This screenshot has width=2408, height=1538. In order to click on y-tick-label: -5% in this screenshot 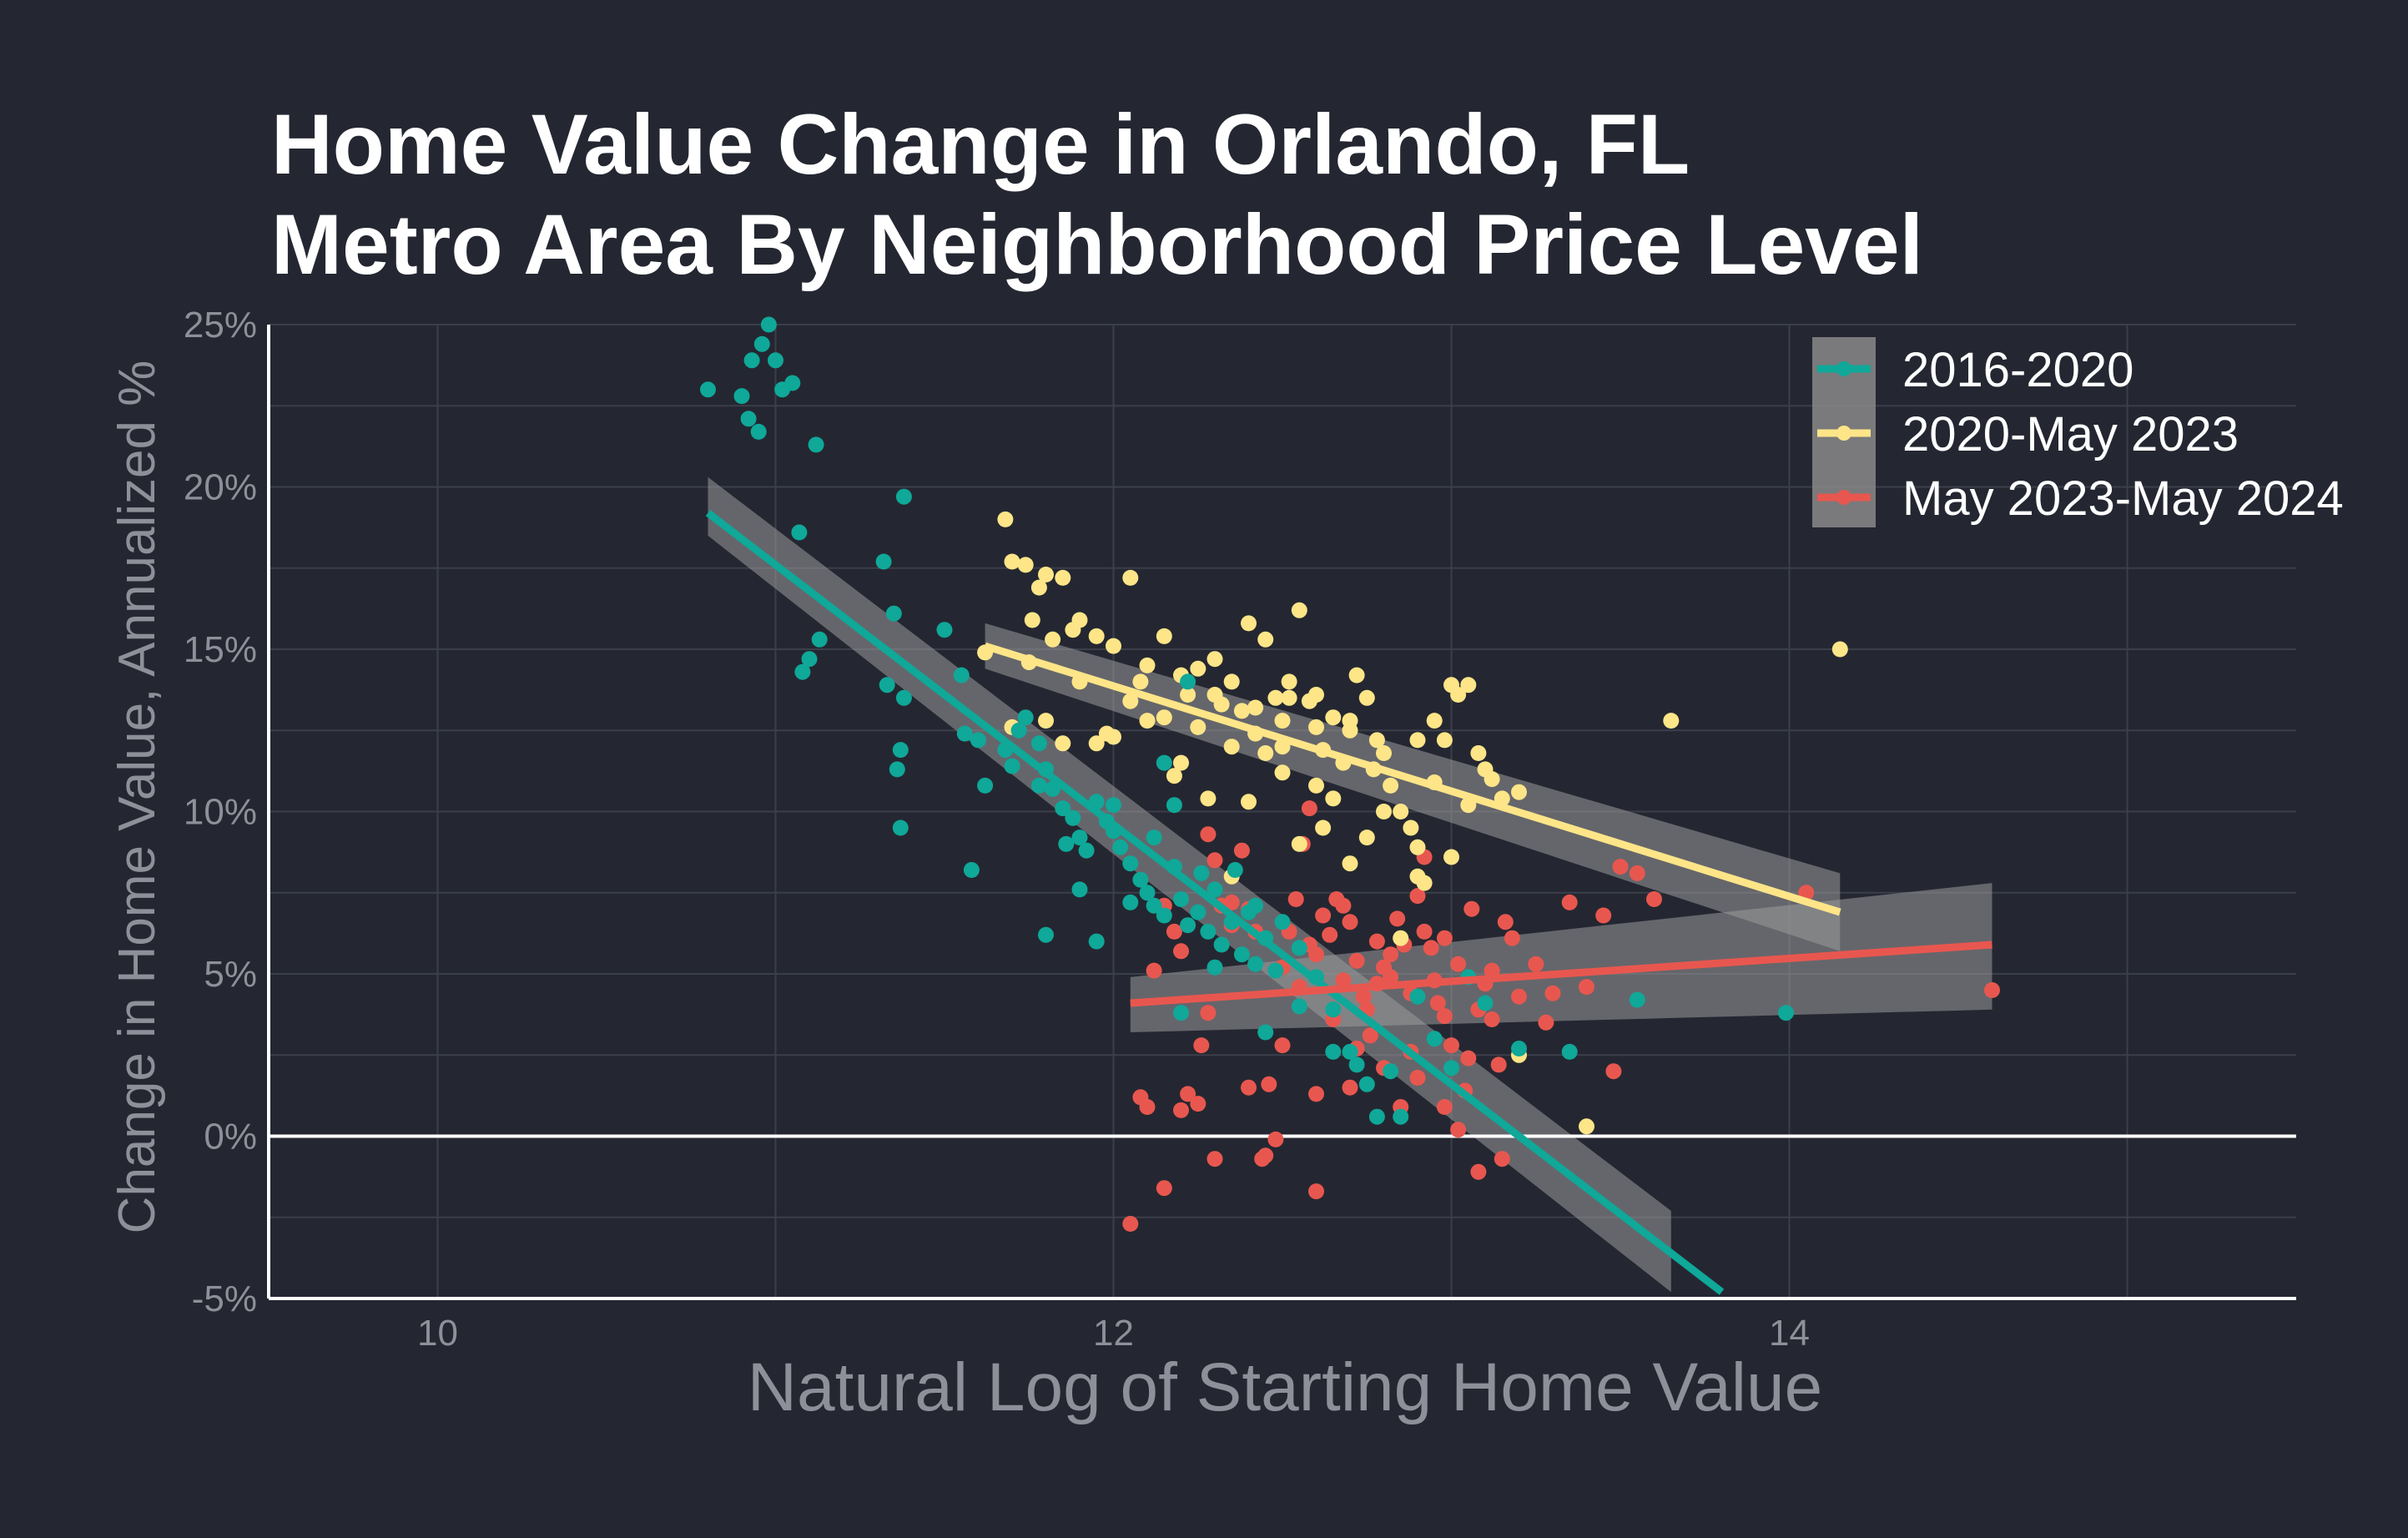, I will do `click(224, 1298)`.